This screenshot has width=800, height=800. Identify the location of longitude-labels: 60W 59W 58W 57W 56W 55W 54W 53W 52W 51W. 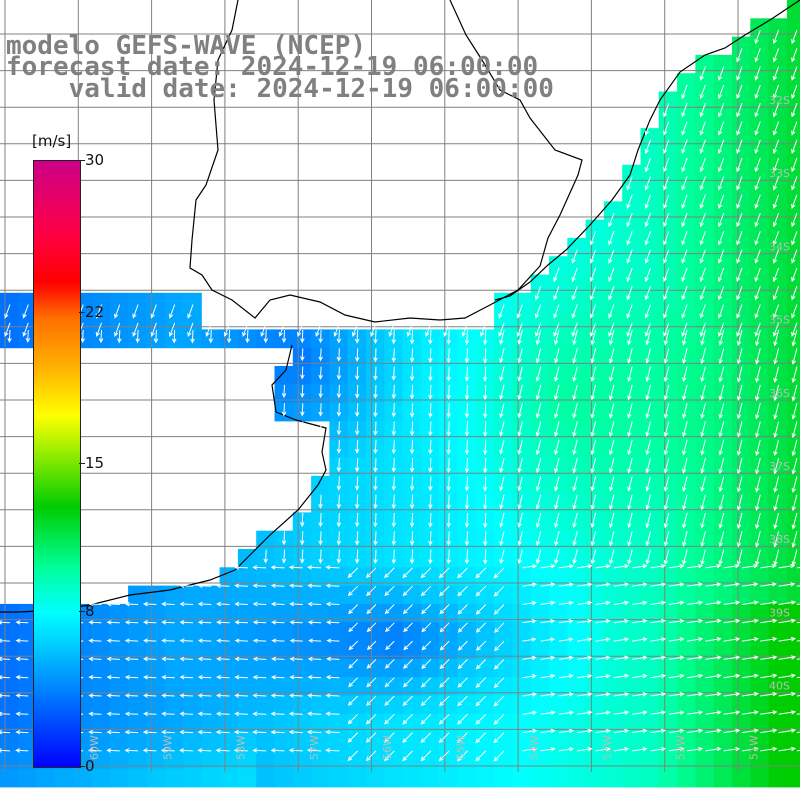
(424, 747).